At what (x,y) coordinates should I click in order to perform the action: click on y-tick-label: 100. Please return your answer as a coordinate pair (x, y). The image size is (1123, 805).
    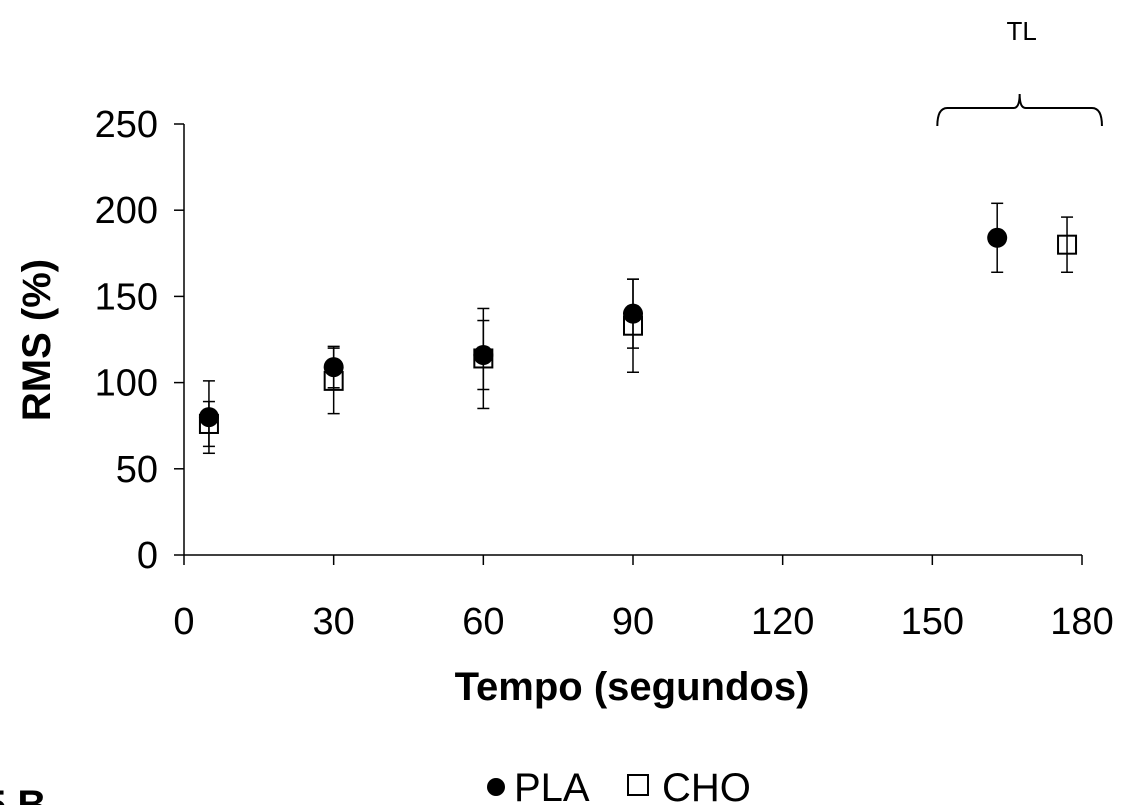
    Looking at the image, I should click on (126, 384).